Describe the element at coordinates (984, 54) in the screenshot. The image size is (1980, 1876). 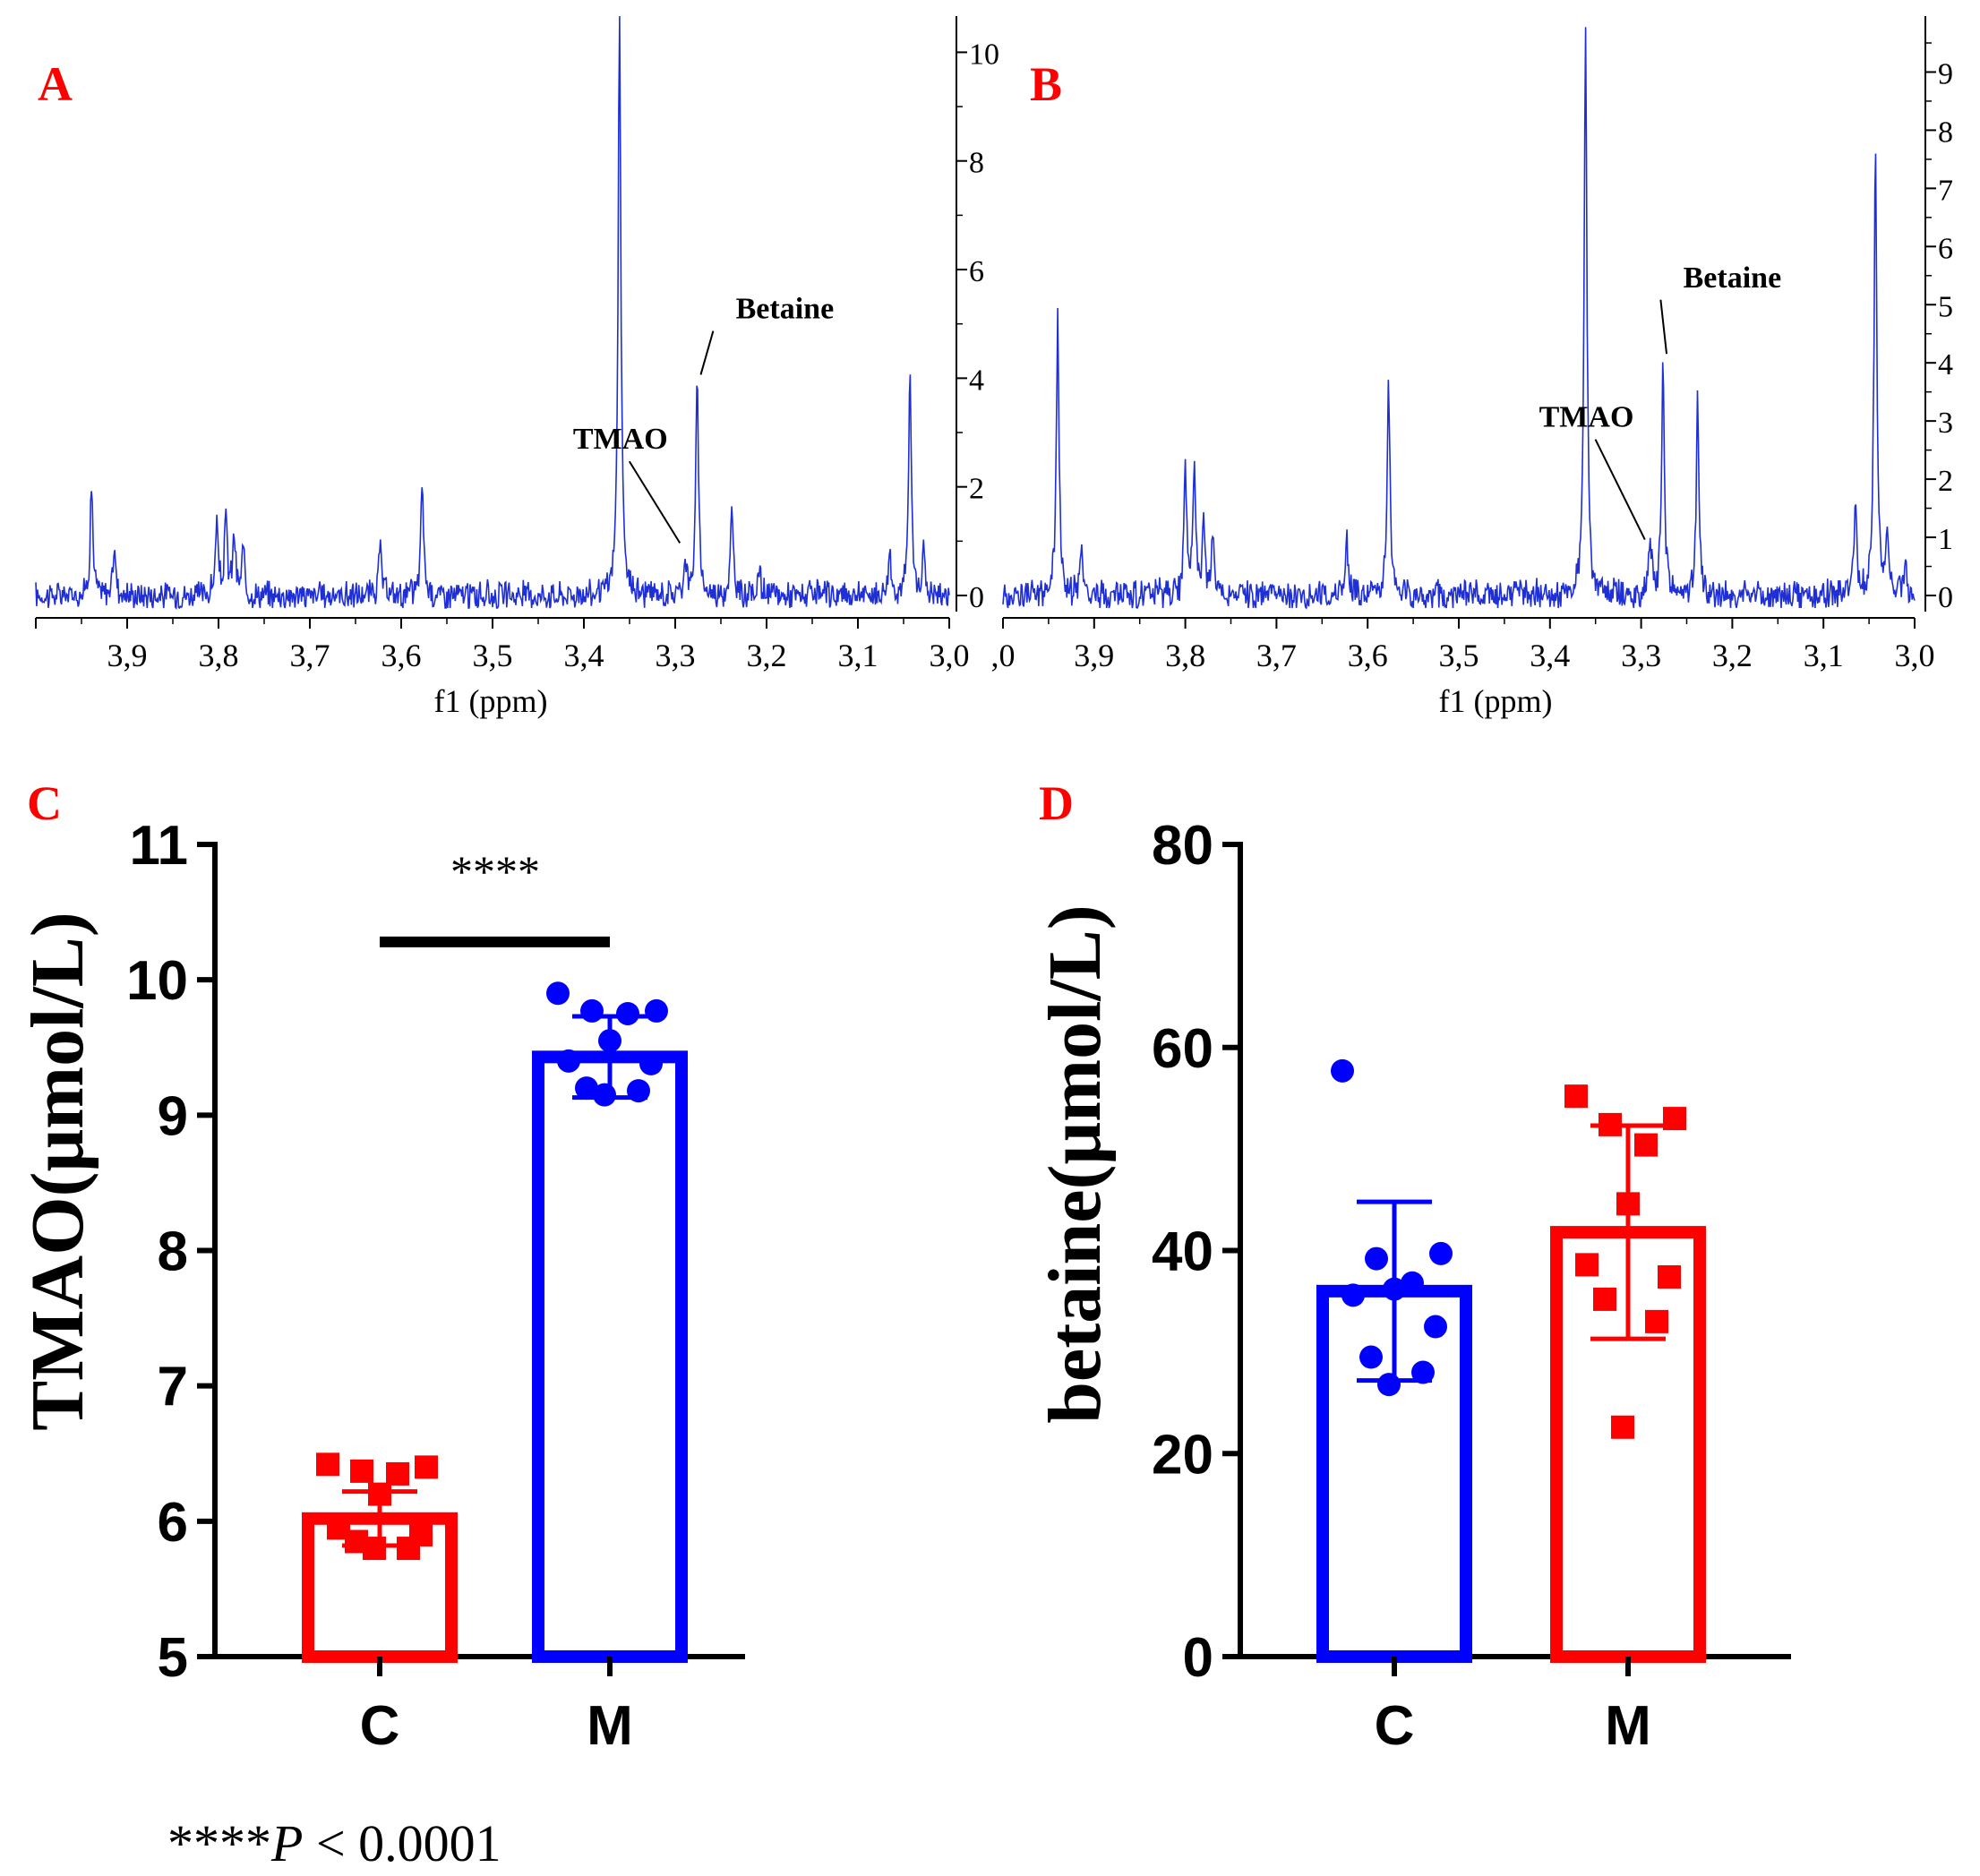
I see `intensity-tick-label: 10` at that location.